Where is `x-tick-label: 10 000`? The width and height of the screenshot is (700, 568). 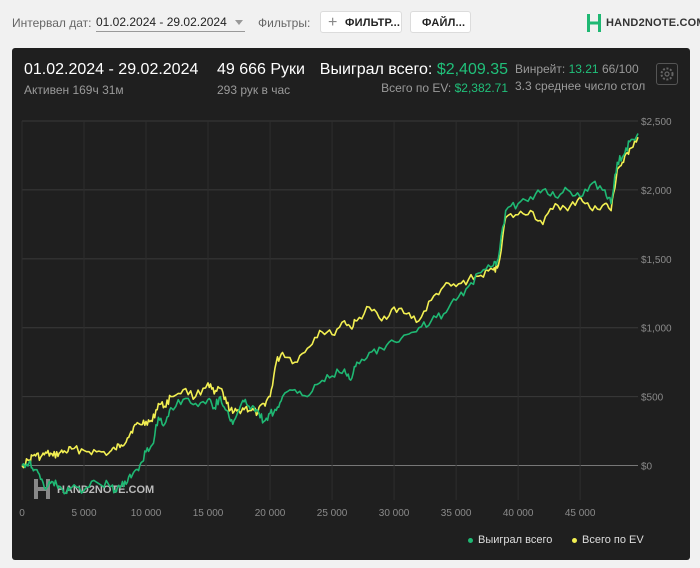
x-tick-label: 10 000 is located at coordinates (146, 513).